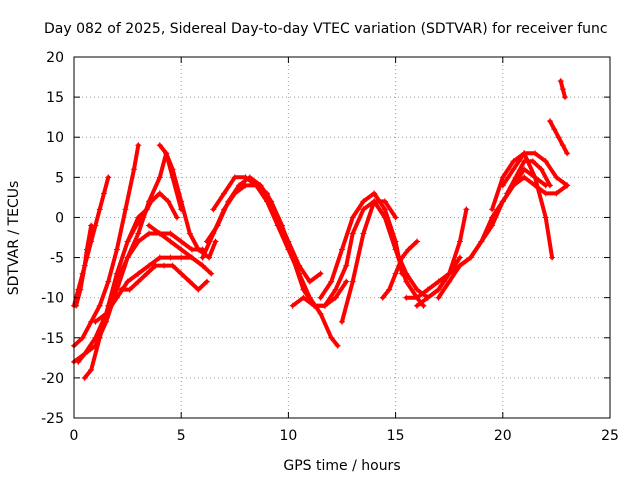 The width and height of the screenshot is (640, 480). I want to click on x-tick-label: 0, so click(74, 436).